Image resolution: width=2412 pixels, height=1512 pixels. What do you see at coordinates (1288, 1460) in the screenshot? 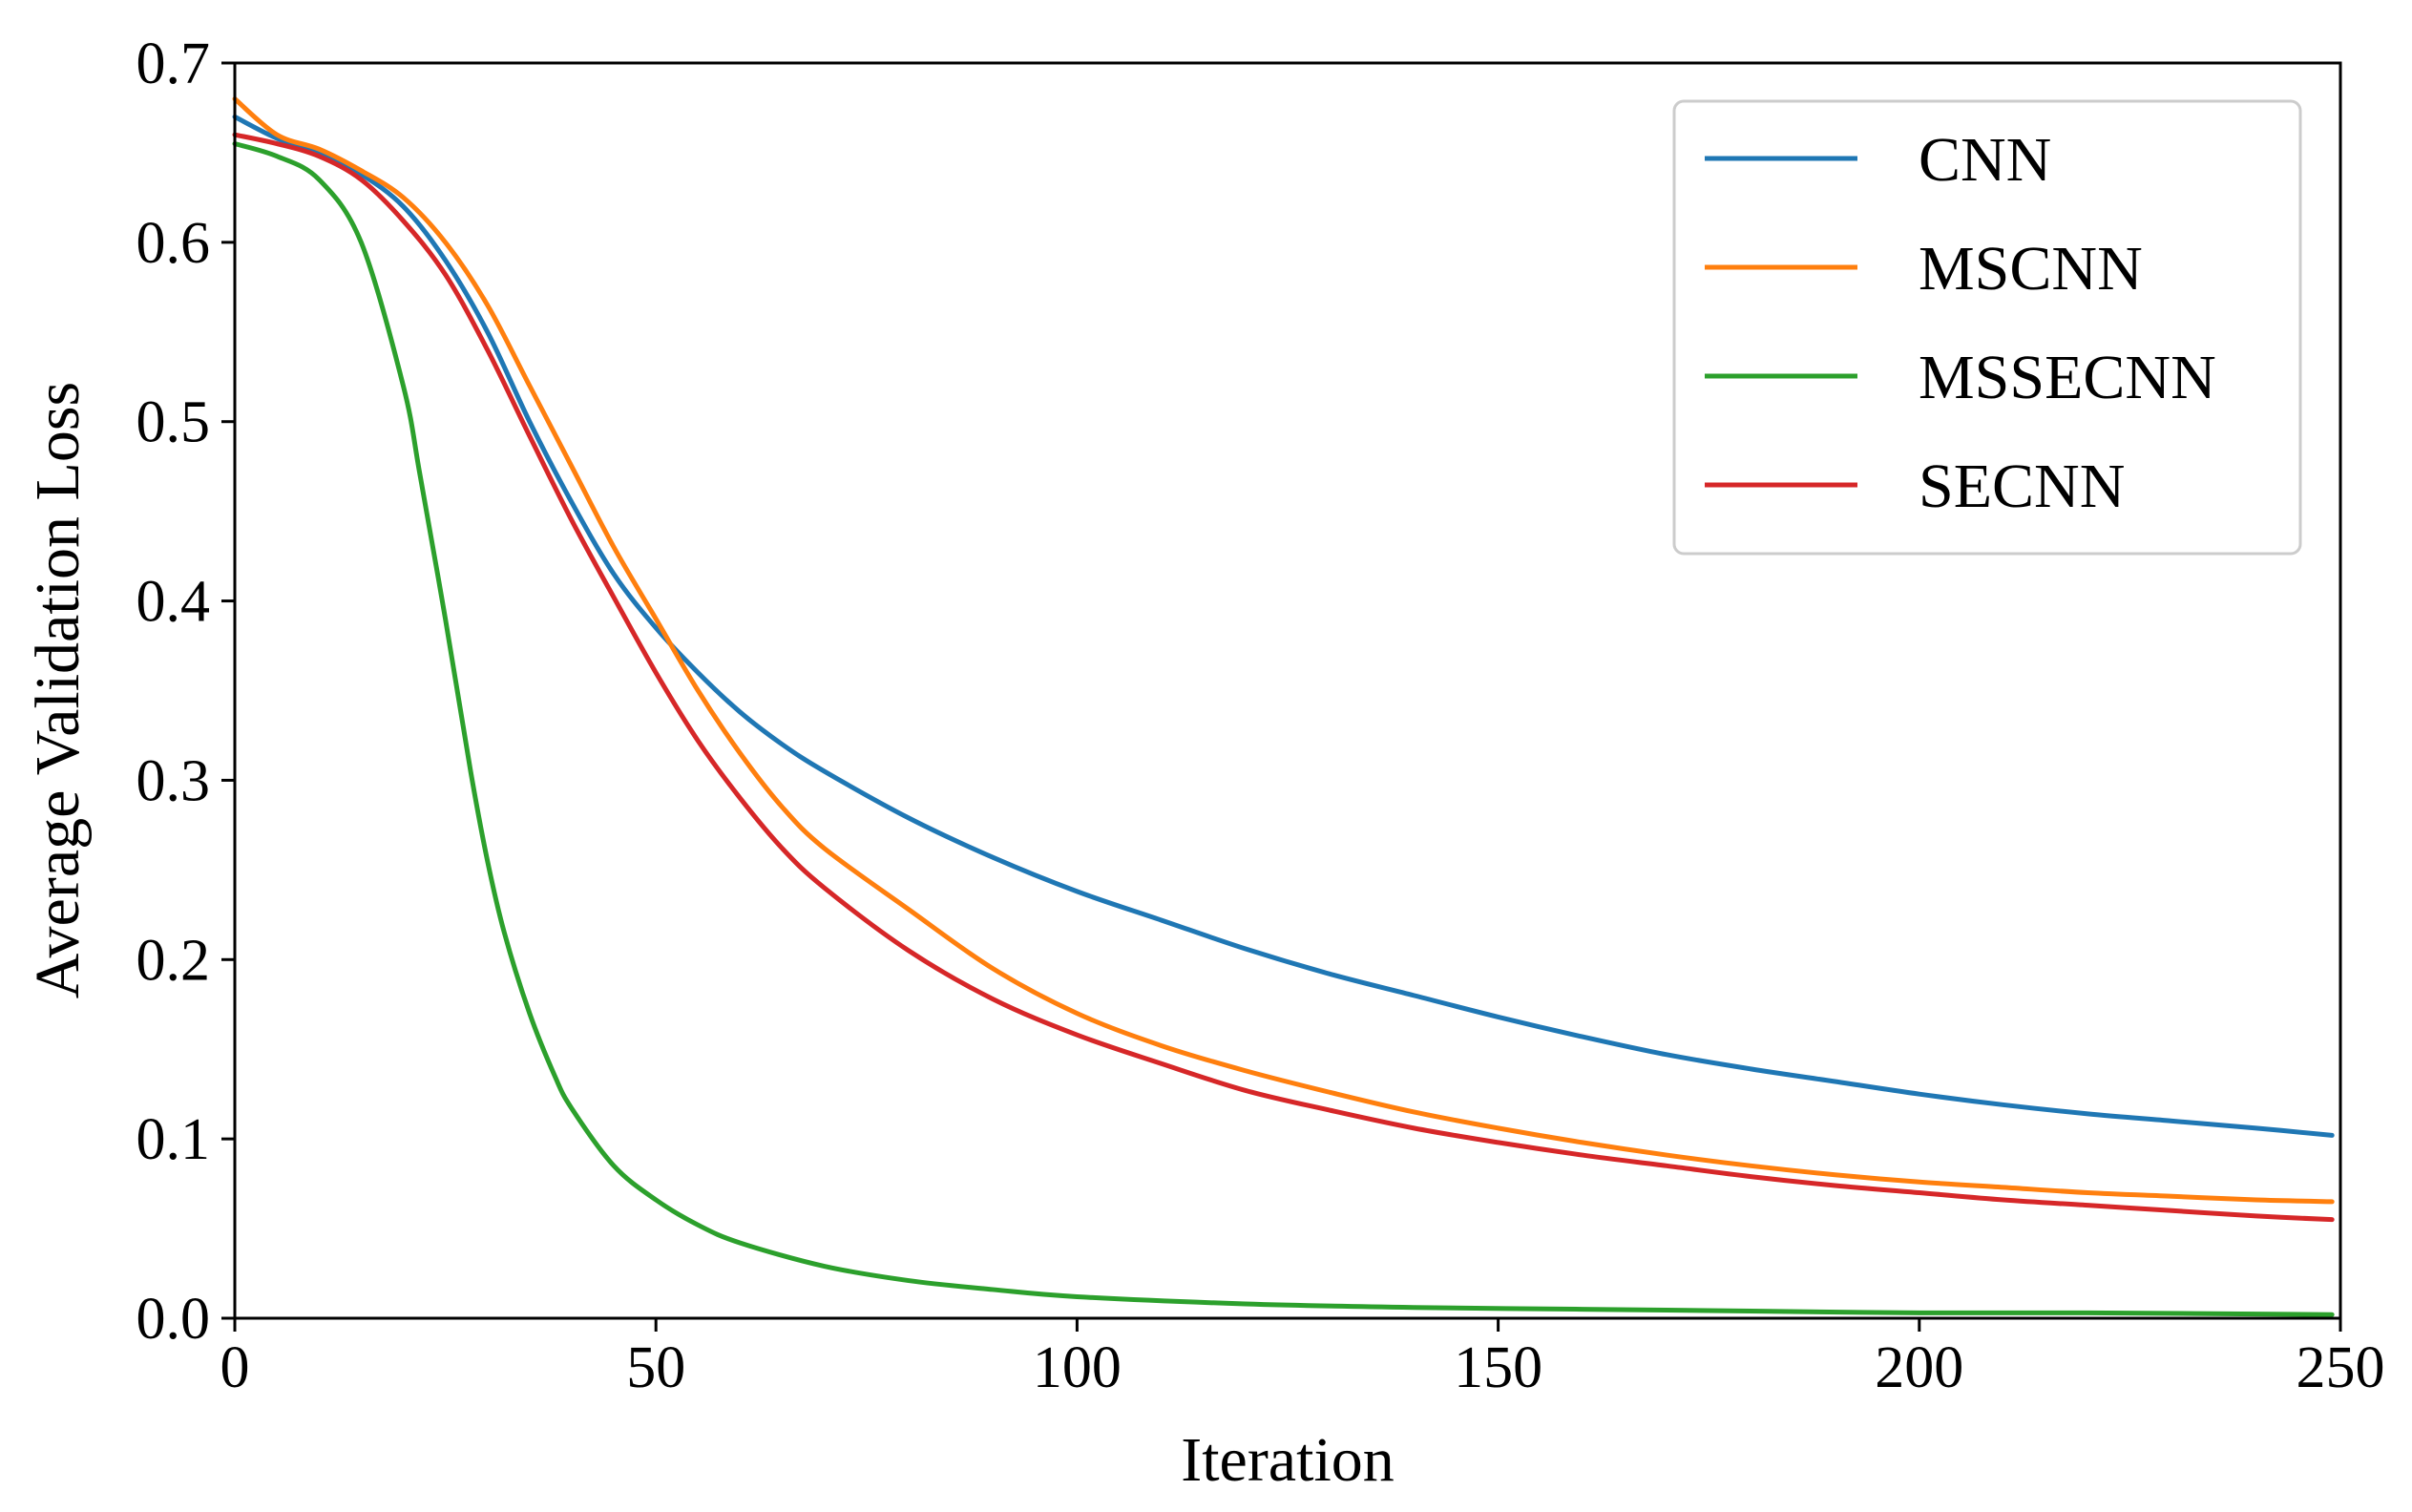
I see `x-axis-title: Iteration` at bounding box center [1288, 1460].